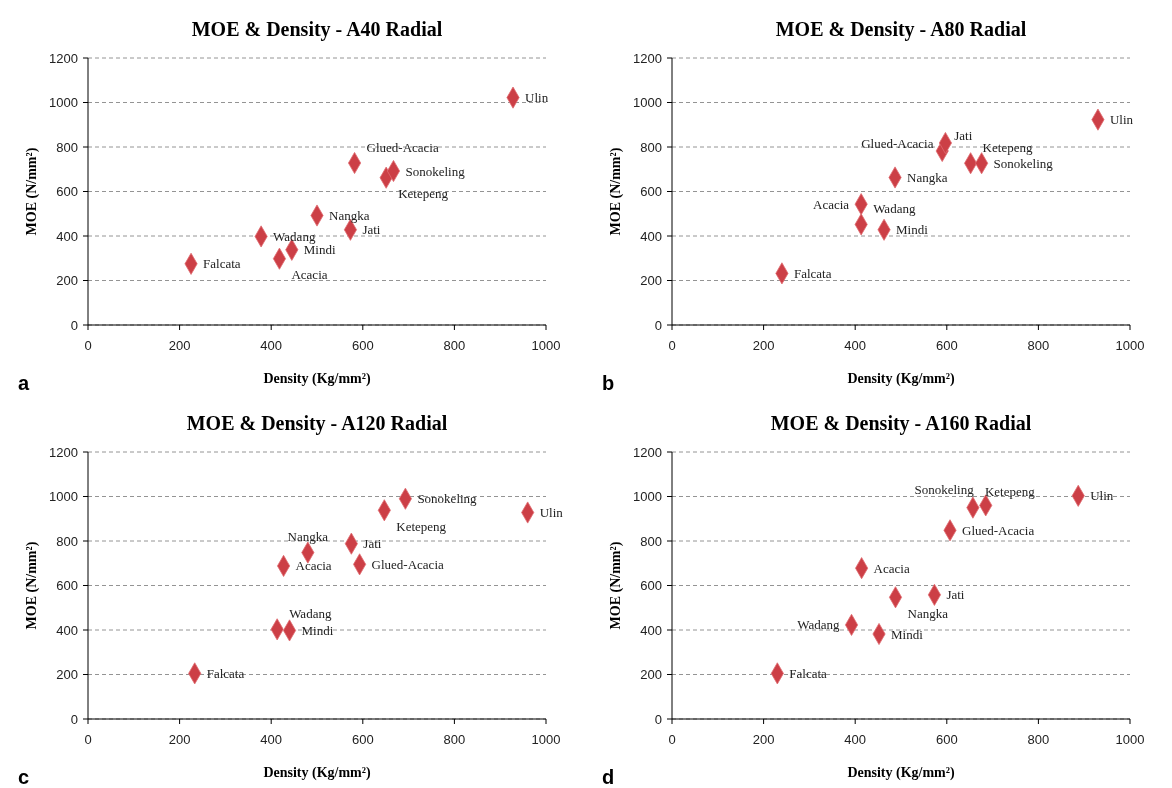 This screenshot has height=788, width=1172. I want to click on chart-title: MOE & Density - A160 Radial, so click(901, 423).